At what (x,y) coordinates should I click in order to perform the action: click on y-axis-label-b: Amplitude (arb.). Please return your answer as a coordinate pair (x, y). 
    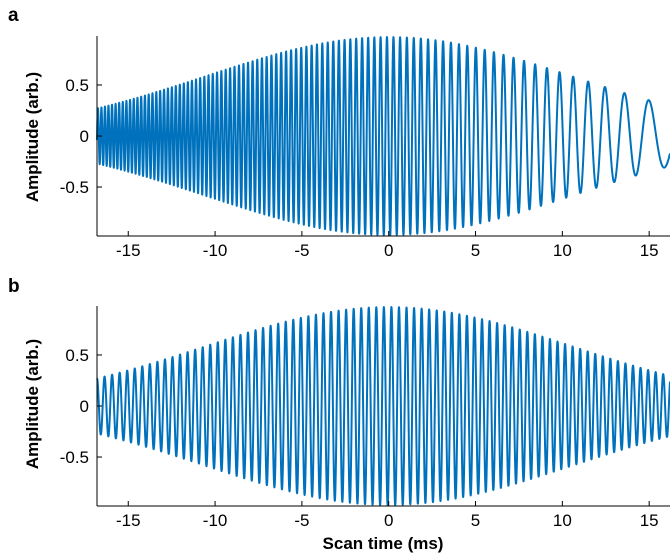
    Looking at the image, I should click on (32, 404).